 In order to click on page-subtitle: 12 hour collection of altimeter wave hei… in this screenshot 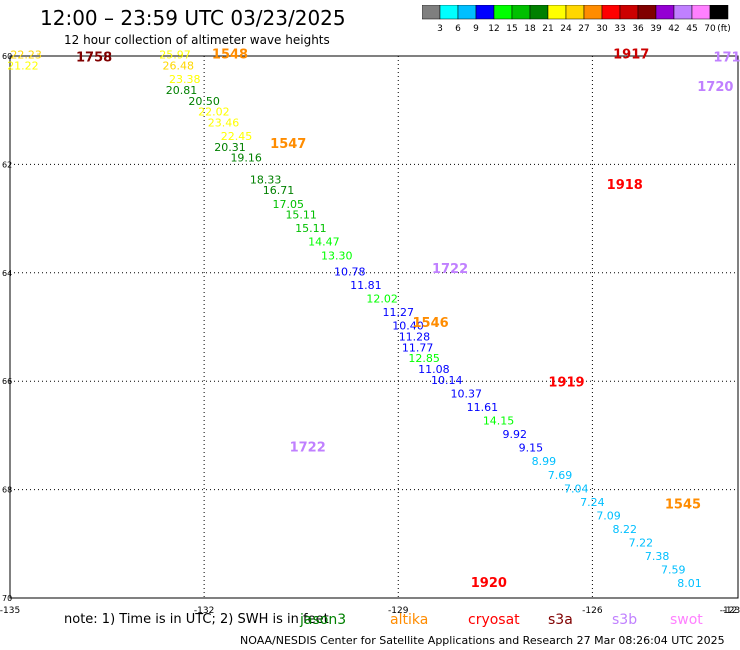, I will do `click(197, 40)`.